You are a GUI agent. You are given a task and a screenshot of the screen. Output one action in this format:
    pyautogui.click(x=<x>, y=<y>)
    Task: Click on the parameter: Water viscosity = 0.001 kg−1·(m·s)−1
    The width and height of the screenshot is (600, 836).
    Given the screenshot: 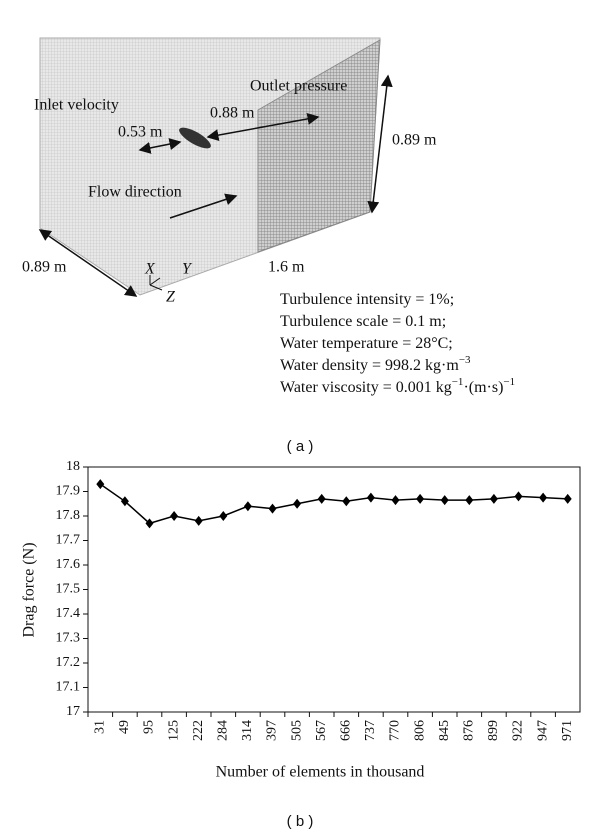 What is the action you would take?
    pyautogui.click(x=397, y=386)
    